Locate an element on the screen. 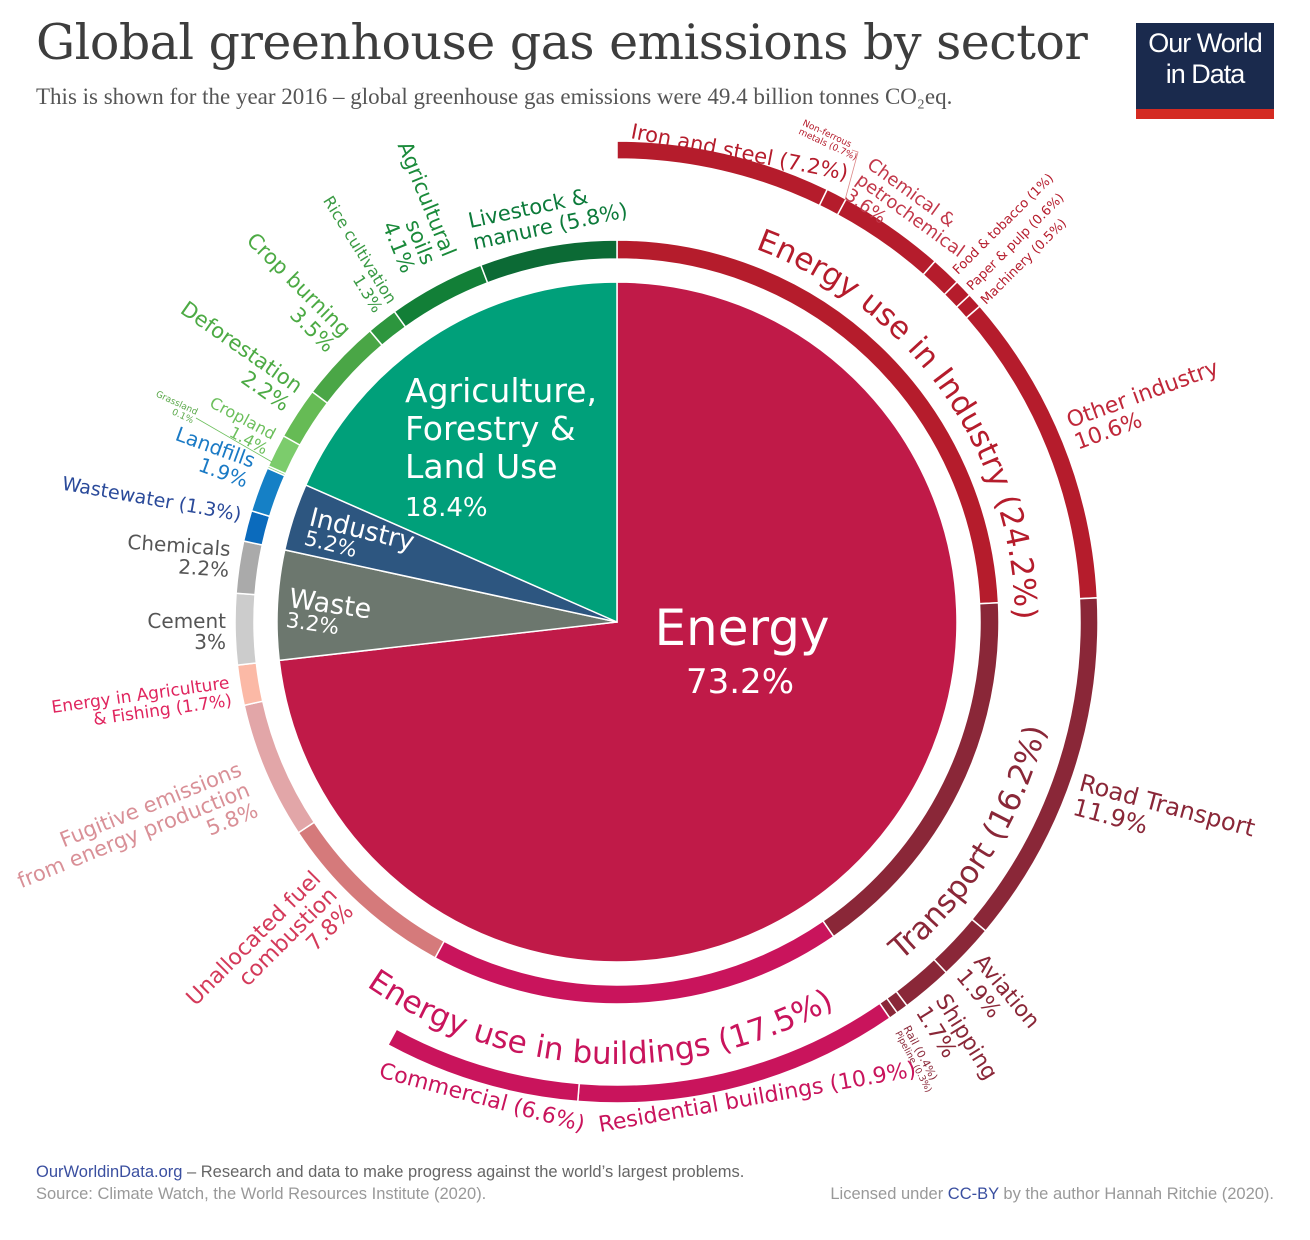  ring-label-cement-line: 3% is located at coordinates (210, 642).